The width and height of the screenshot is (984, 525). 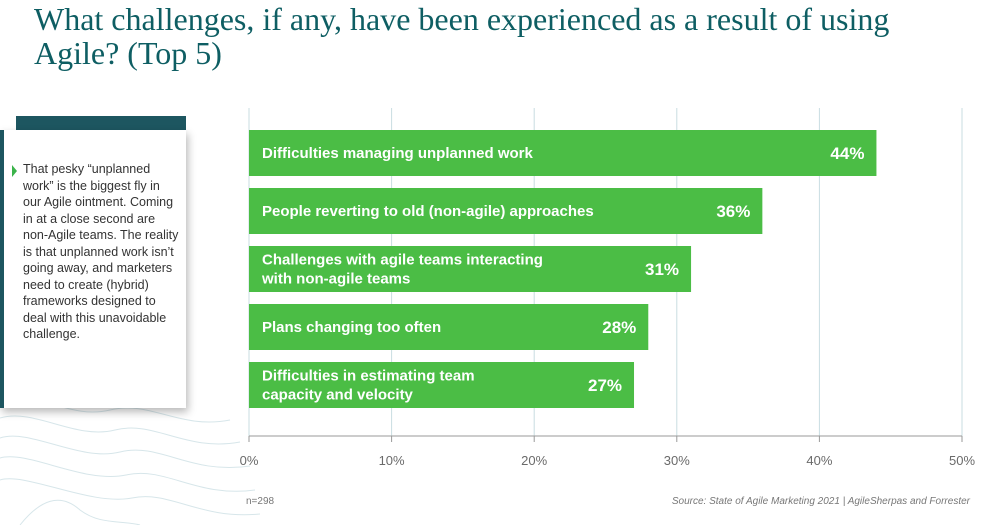 I want to click on bar-value-label: 31%, so click(x=662, y=269).